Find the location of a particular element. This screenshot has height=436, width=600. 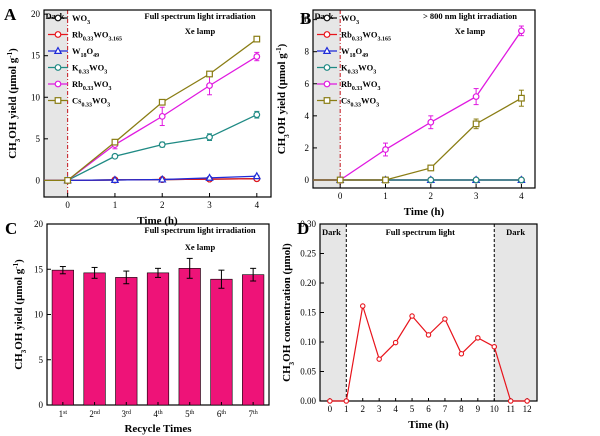

light-label: Full spectrum light is located at coordinates (421, 232).